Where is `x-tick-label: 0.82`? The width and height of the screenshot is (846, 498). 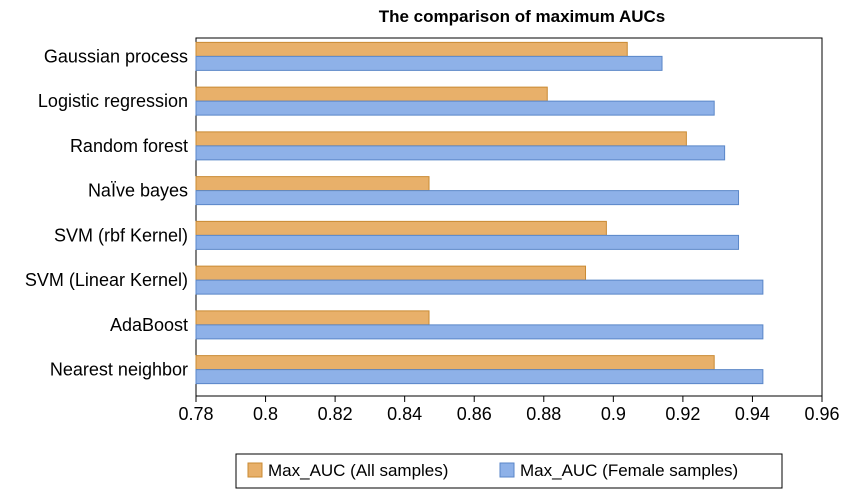 x-tick-label: 0.82 is located at coordinates (335, 414).